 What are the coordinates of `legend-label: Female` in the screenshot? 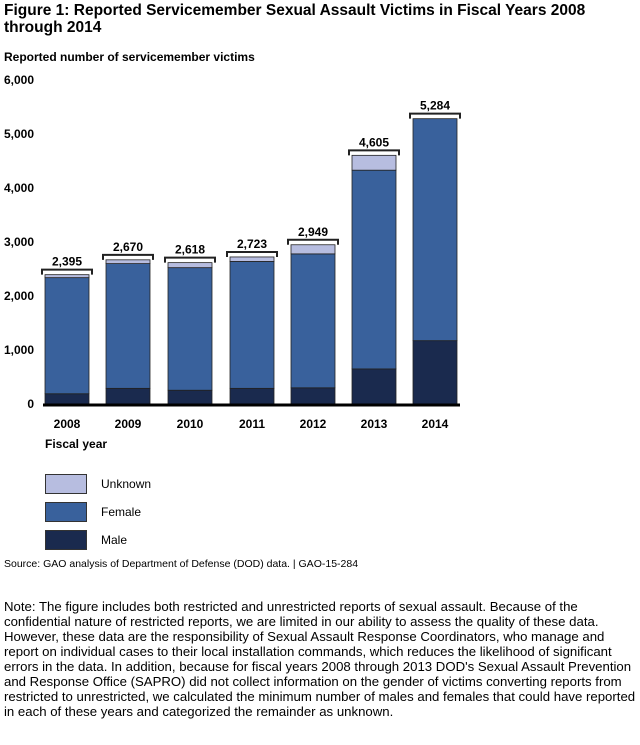 It's located at (121, 512).